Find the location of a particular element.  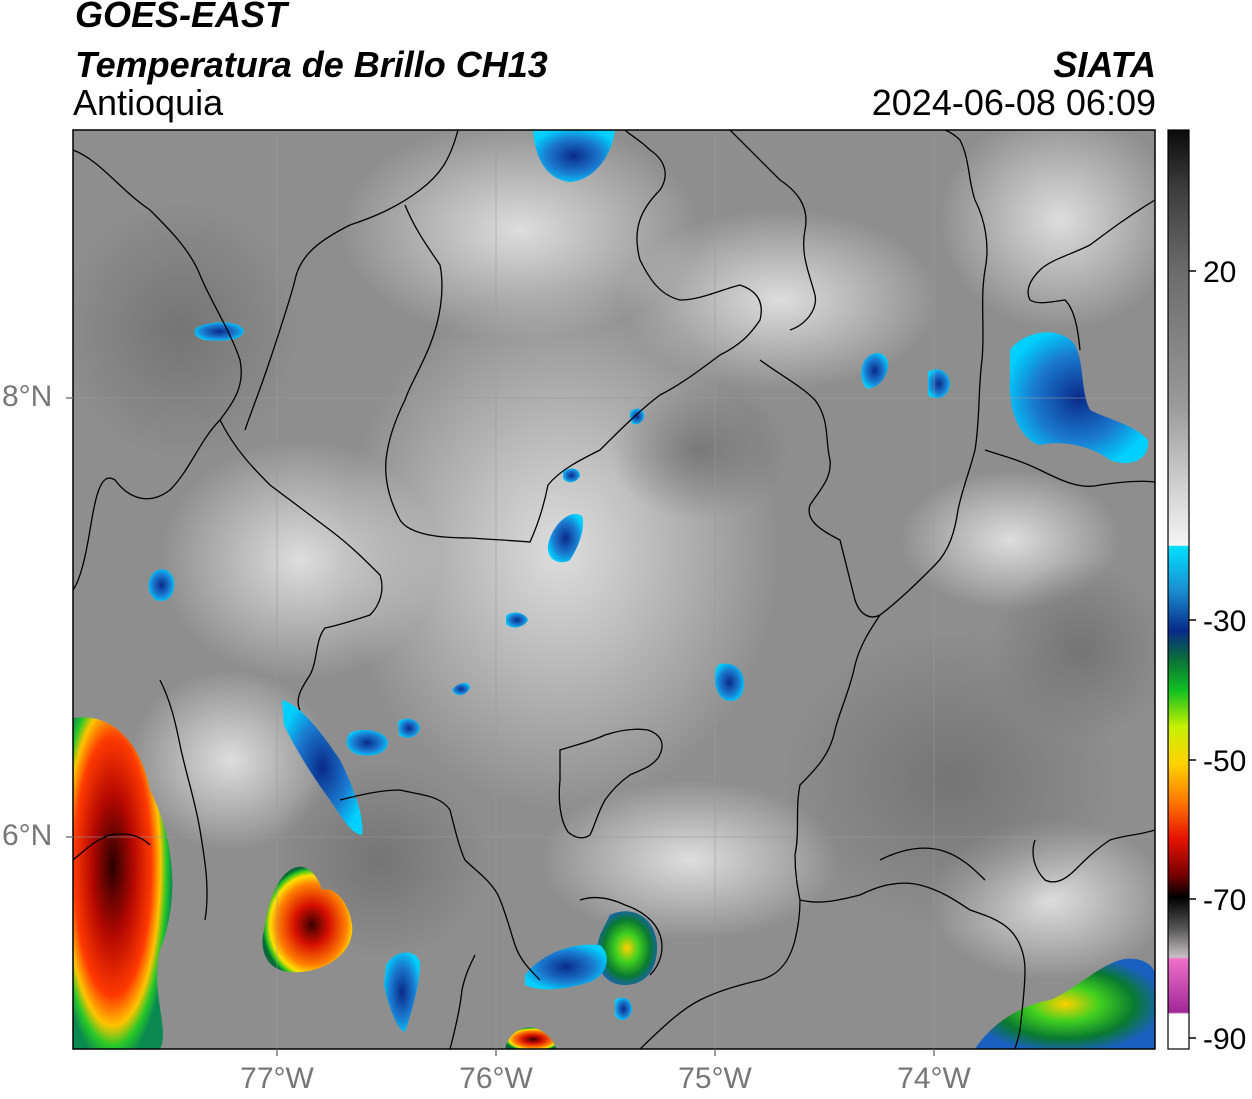

colorbar-ticks is located at coordinates (1192, 654).